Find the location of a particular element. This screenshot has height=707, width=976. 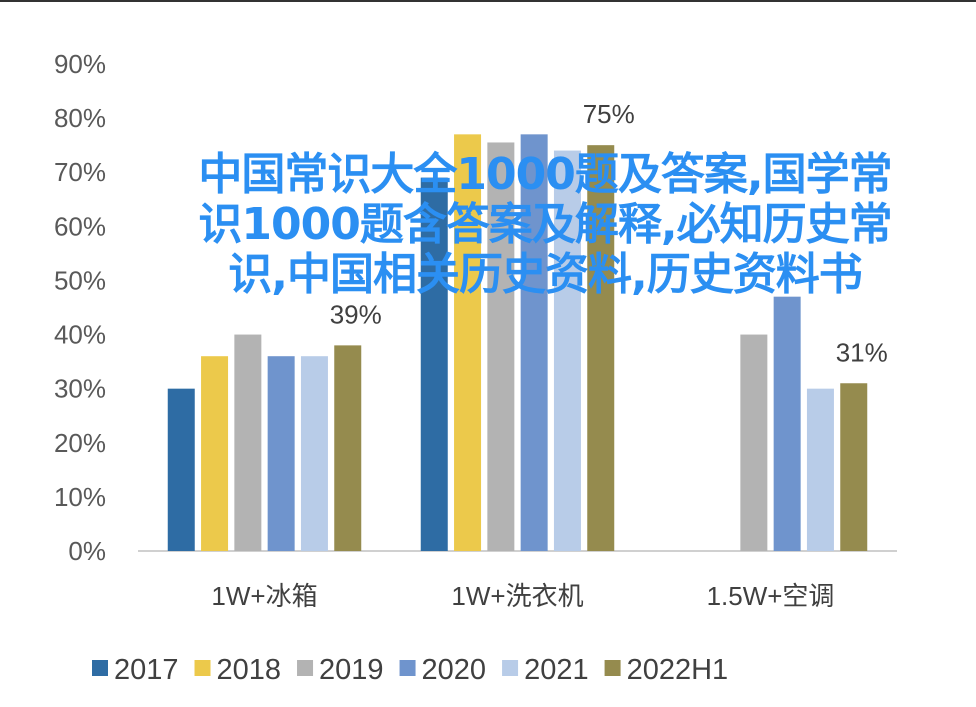

y-tick-label: 40% is located at coordinates (80, 335).